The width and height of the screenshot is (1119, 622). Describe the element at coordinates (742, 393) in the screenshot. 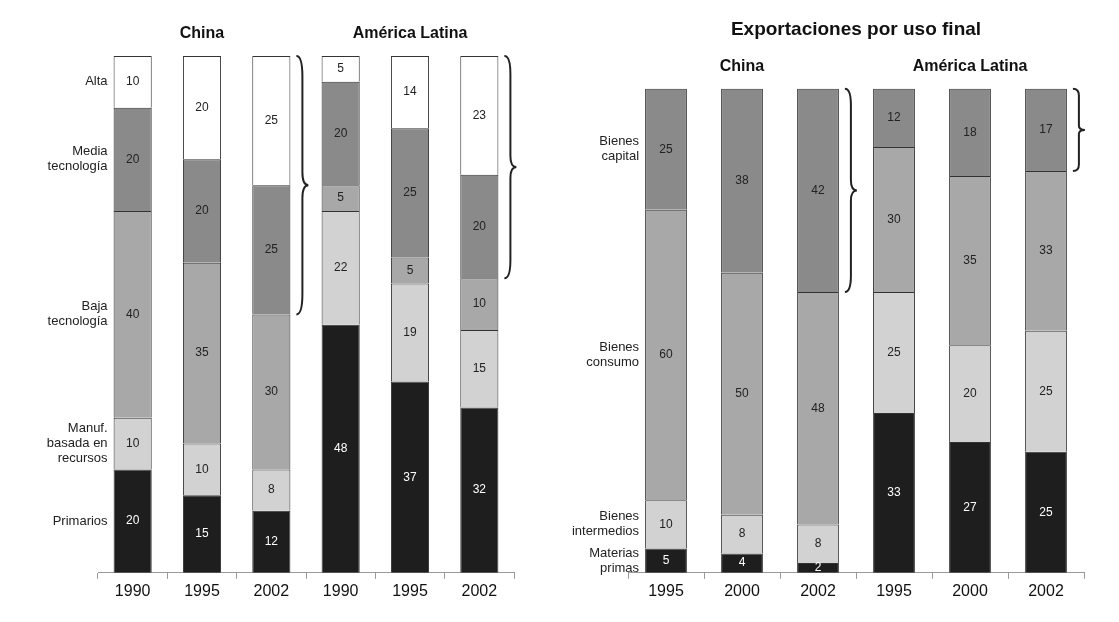

I see `data-label: 50` at that location.